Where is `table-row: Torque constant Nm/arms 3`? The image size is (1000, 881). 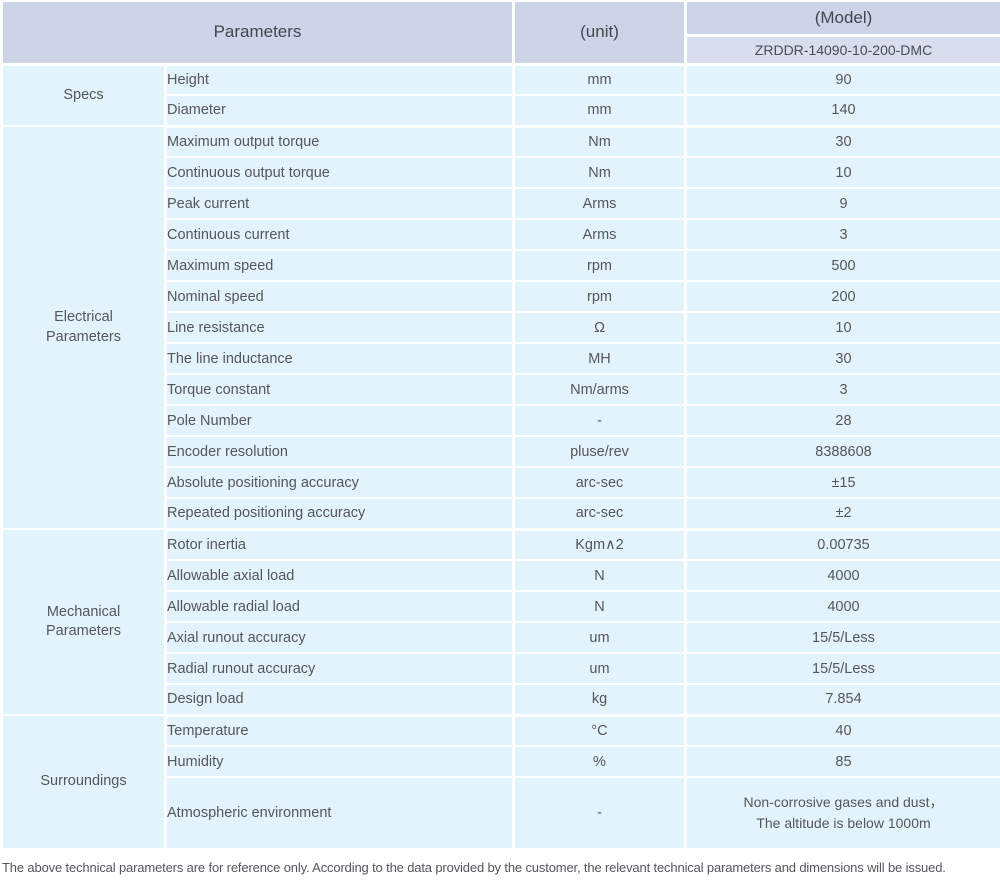
table-row: Torque constant Nm/arms 3 is located at coordinates (501, 389).